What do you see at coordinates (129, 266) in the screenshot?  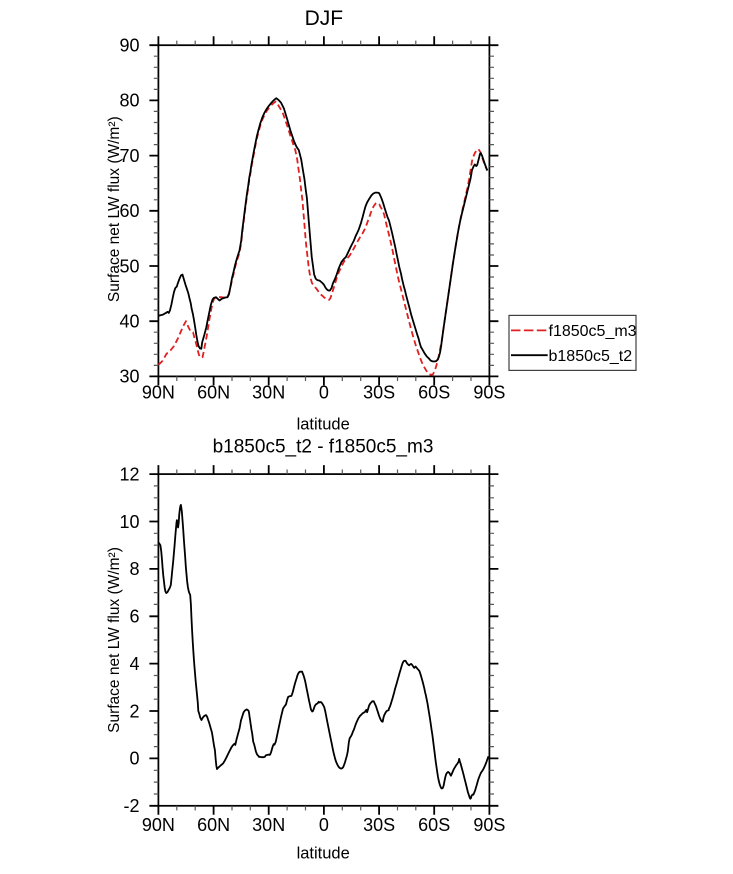 I see `svg-text: 50` at bounding box center [129, 266].